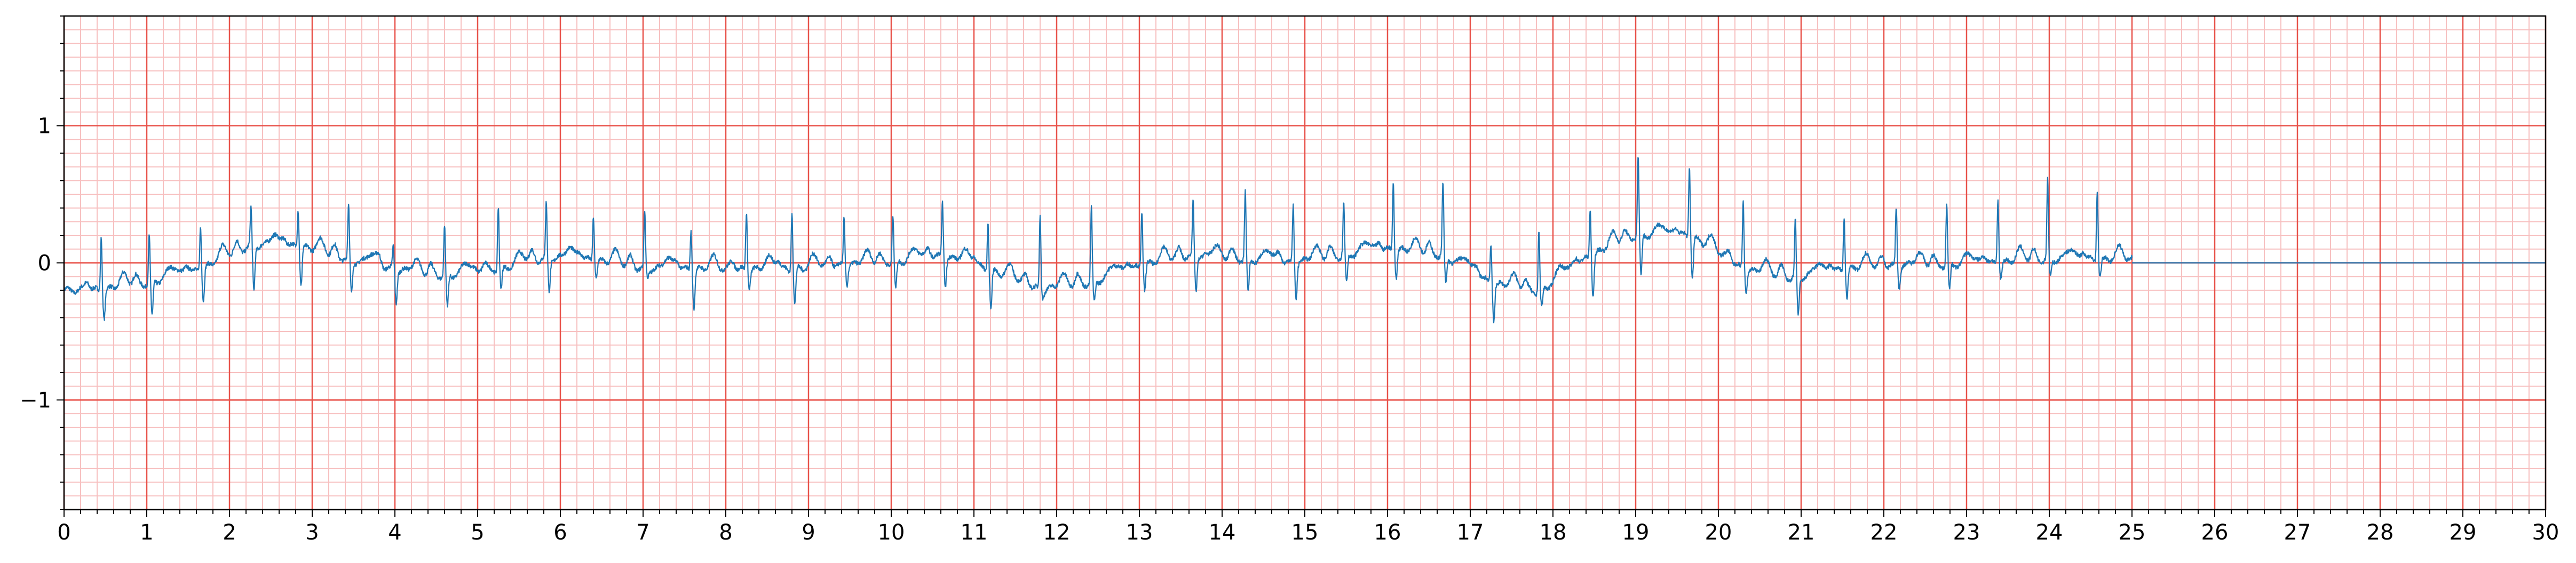 The width and height of the screenshot is (2576, 563). I want to click on x-tick-label: 0, so click(63, 532).